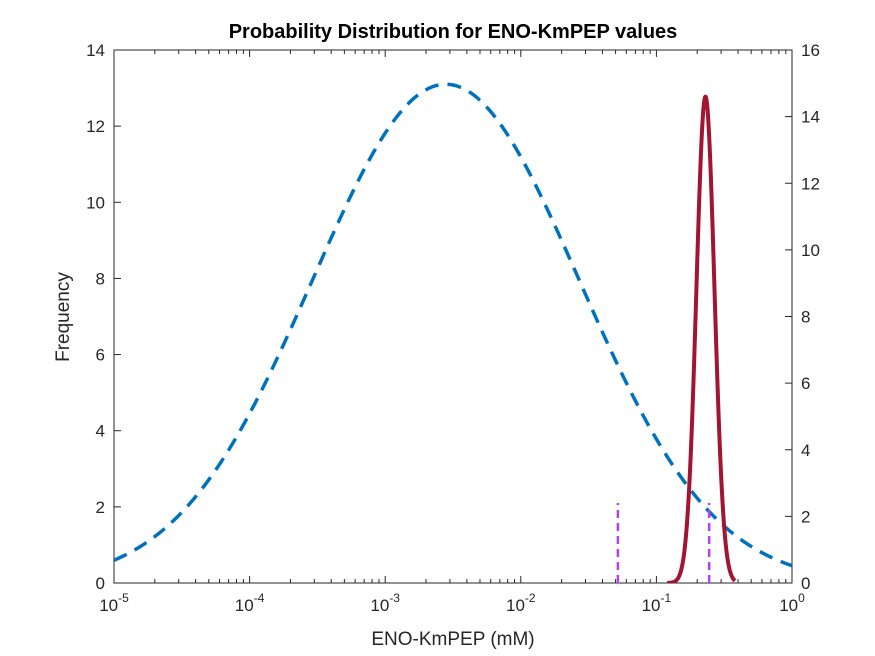  Describe the element at coordinates (123, 598) in the screenshot. I see `x-tick-exponent: -5` at that location.